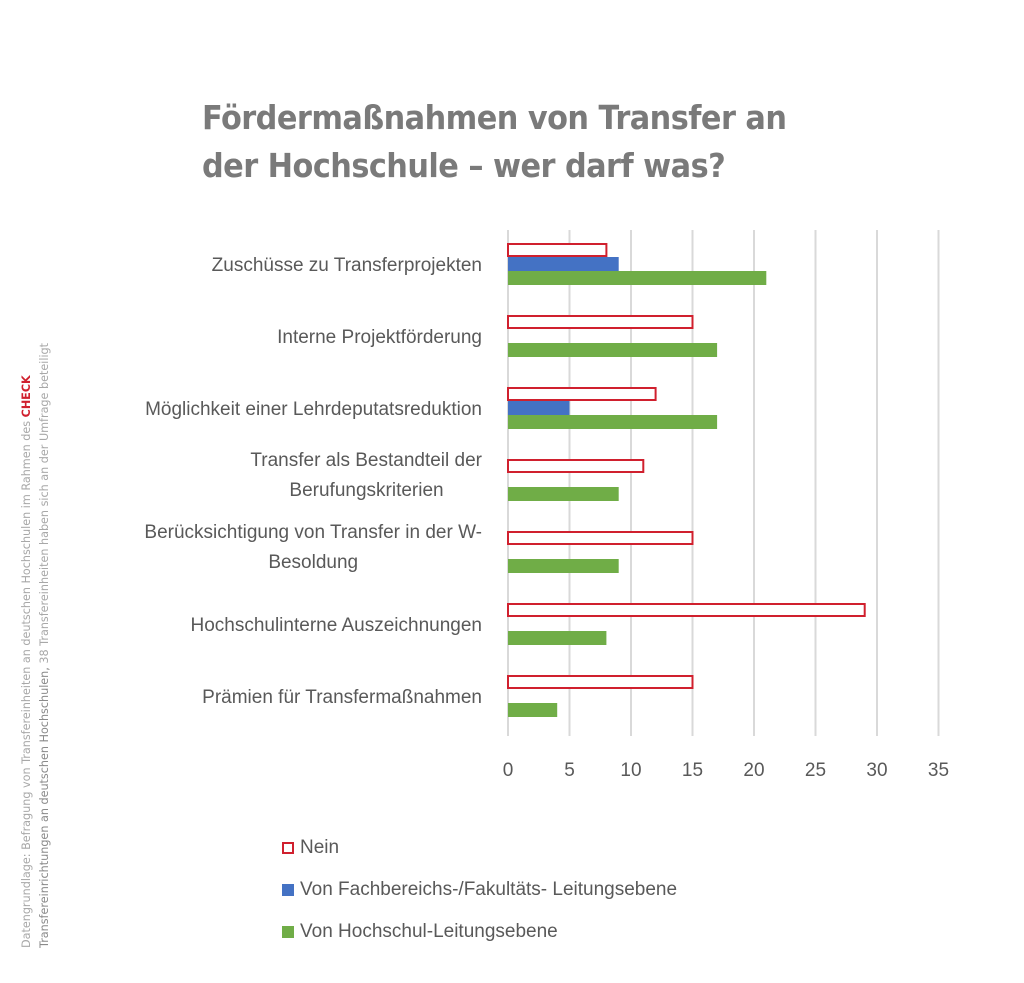  What do you see at coordinates (508, 770) in the screenshot?
I see `x-tick-label: 0` at bounding box center [508, 770].